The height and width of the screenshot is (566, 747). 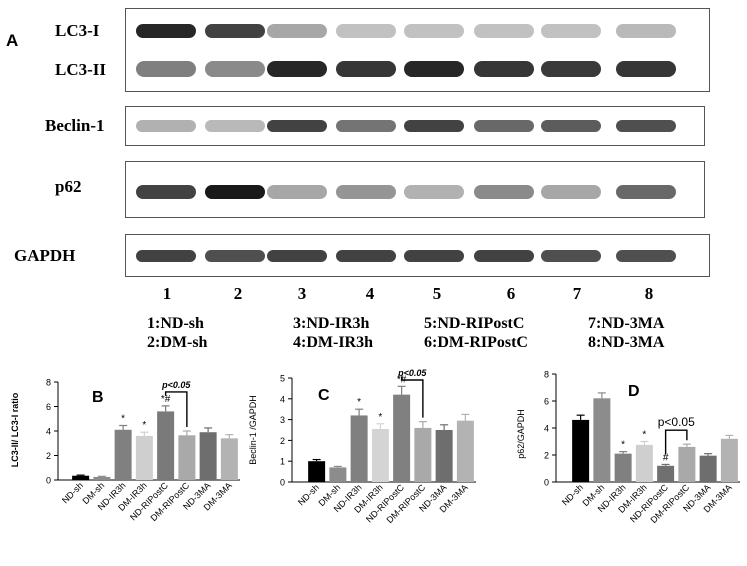 I want to click on blot-svg-gapdh, so click(x=406, y=256).